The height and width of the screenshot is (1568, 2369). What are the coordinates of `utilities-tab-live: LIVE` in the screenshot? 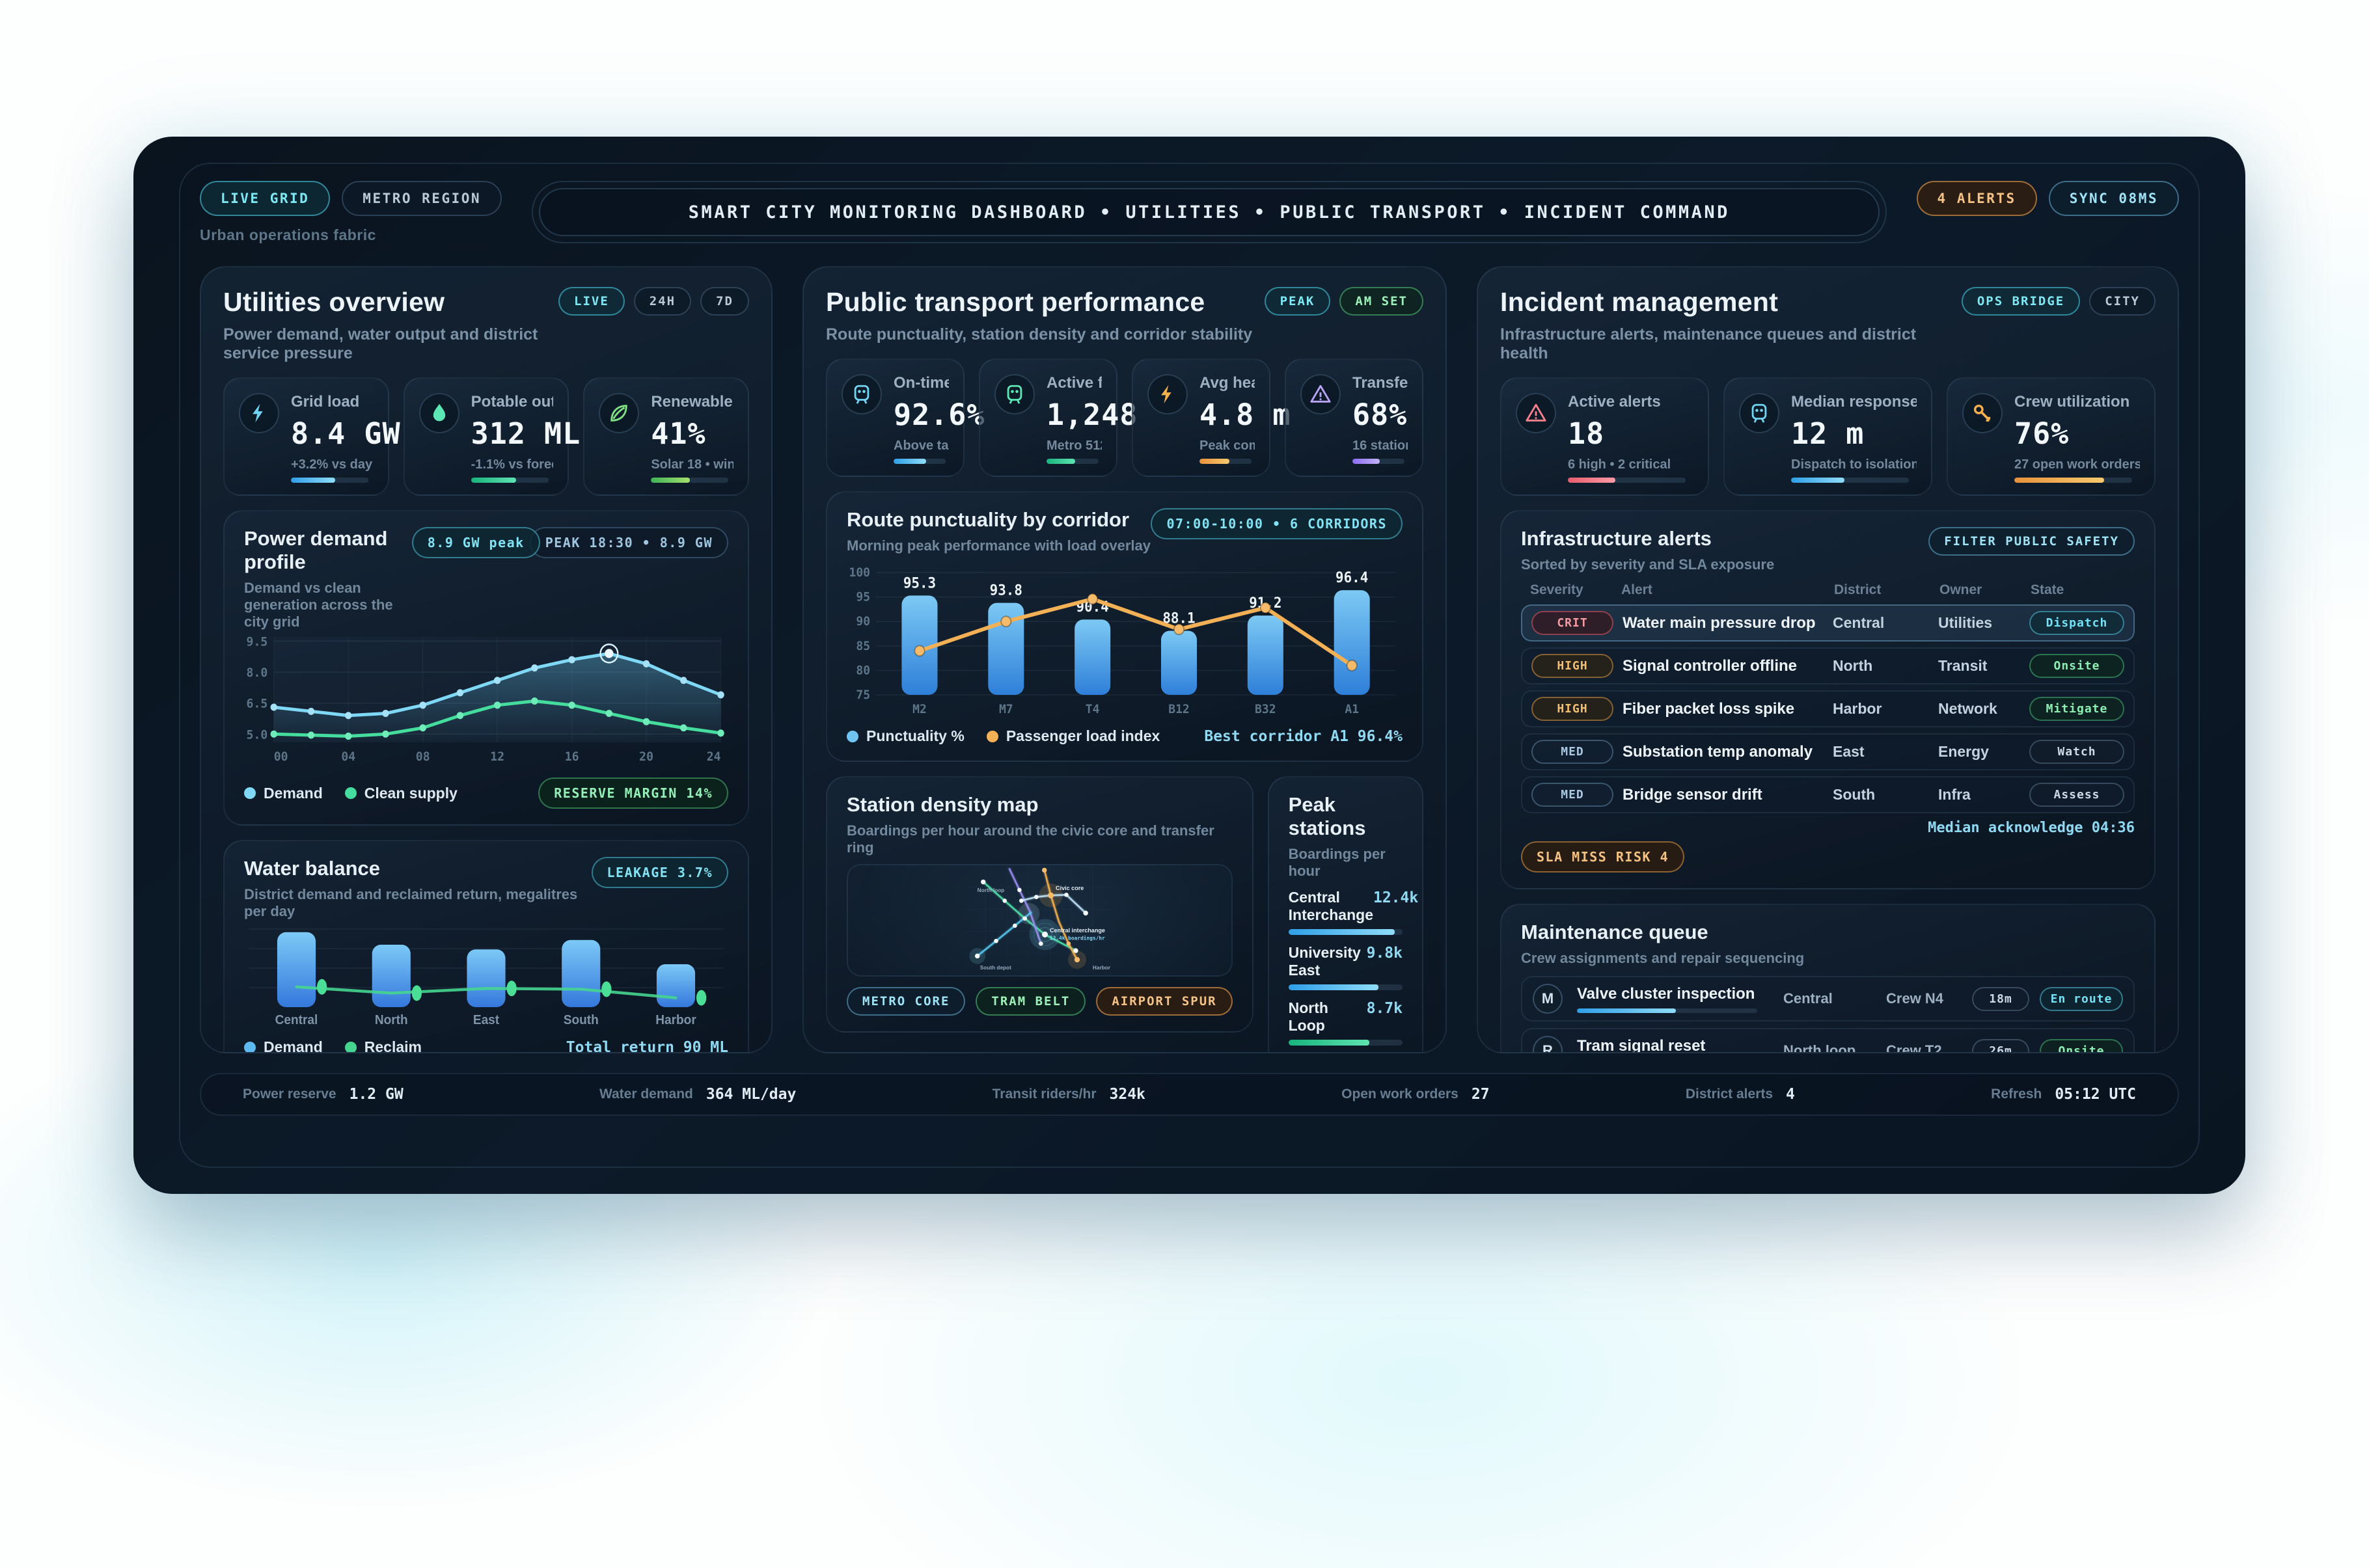 It's located at (591, 301).